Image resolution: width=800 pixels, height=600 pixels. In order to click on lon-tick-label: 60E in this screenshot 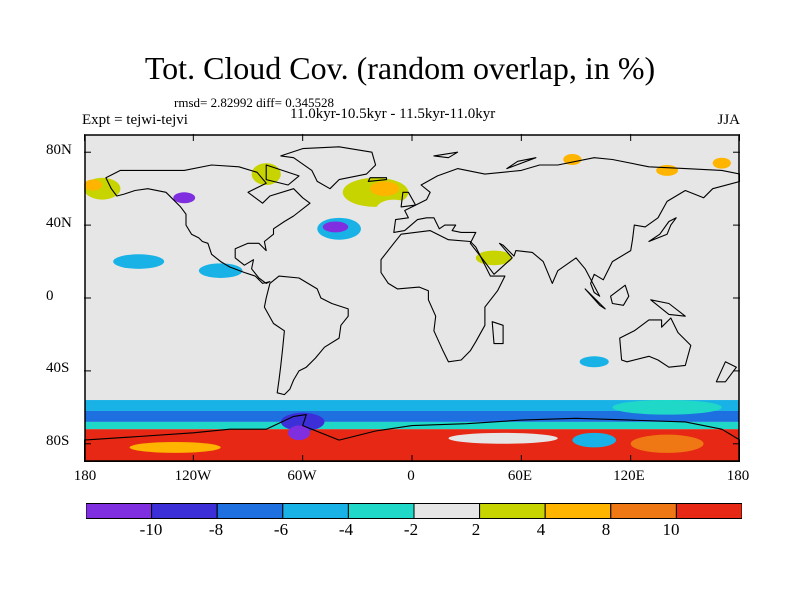, I will do `click(520, 476)`.